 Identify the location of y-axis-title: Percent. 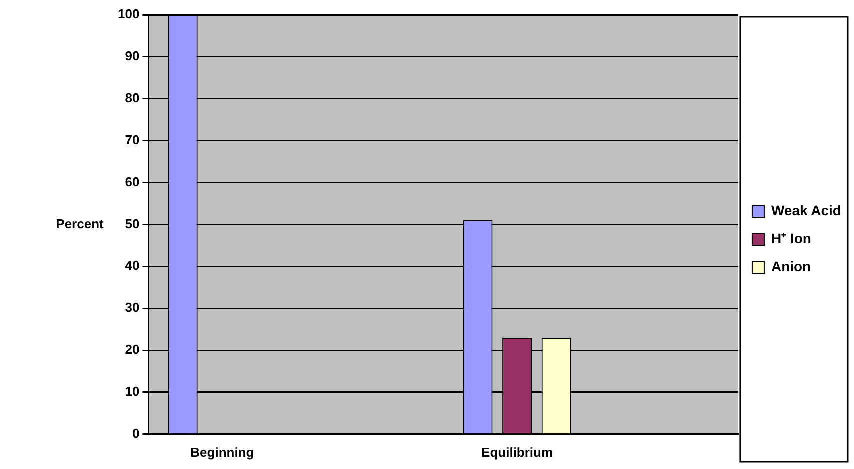
(80, 224).